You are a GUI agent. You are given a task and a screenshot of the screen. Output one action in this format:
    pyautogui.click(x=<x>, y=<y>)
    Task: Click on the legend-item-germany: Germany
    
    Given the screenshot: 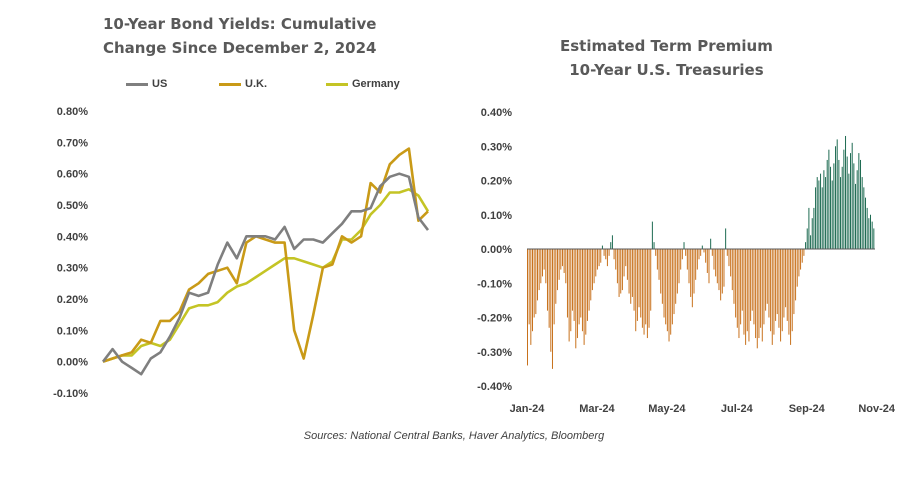 What is the action you would take?
    pyautogui.click(x=363, y=84)
    